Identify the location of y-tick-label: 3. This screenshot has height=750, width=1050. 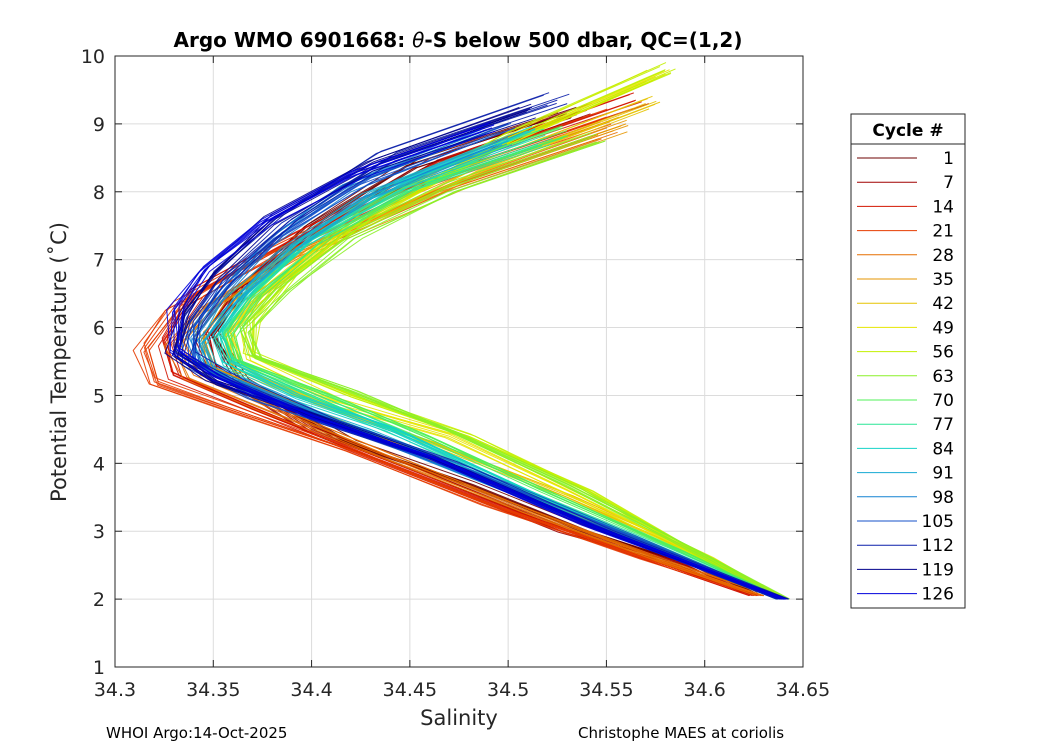
(99, 532).